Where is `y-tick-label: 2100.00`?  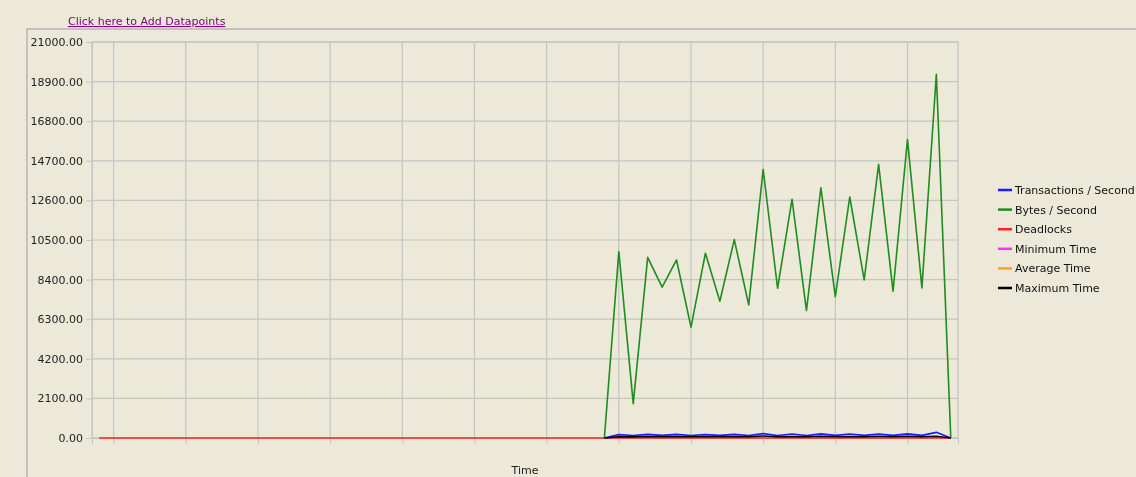
y-tick-label: 2100.00 is located at coordinates (60, 399).